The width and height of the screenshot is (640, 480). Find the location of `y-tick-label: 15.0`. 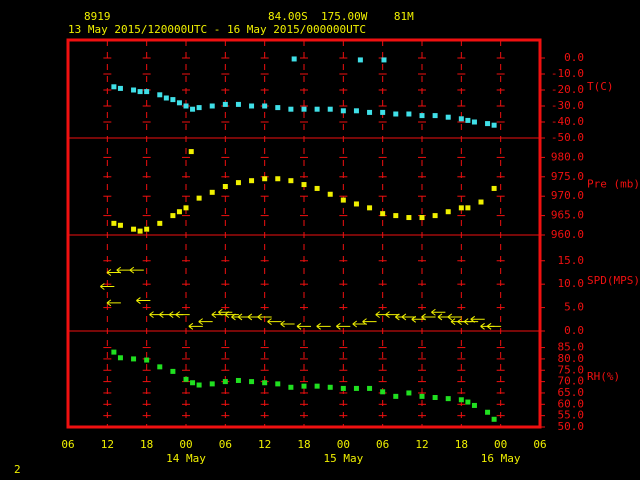

y-tick-label: 15.0 is located at coordinates (571, 260).